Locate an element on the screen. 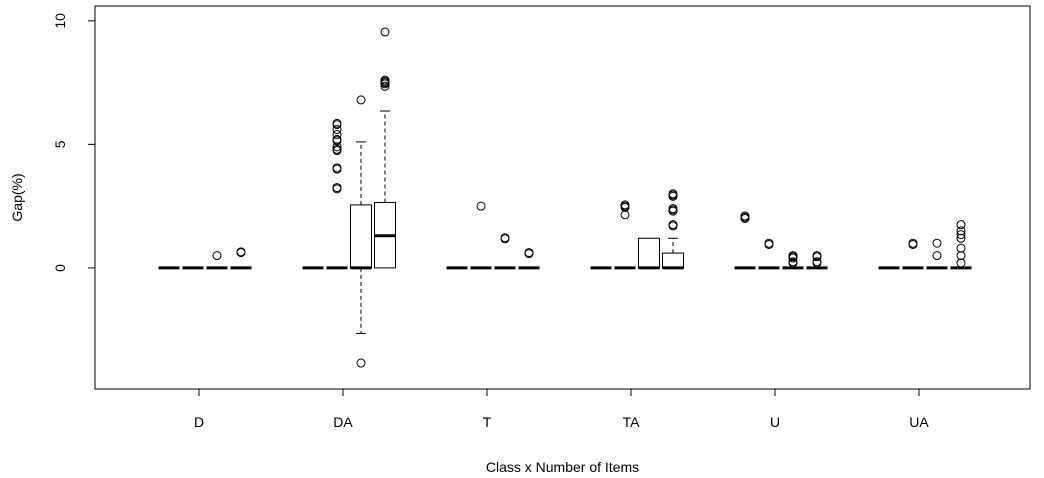 This screenshot has width=1044, height=478. x-tick-label: T is located at coordinates (487, 422).